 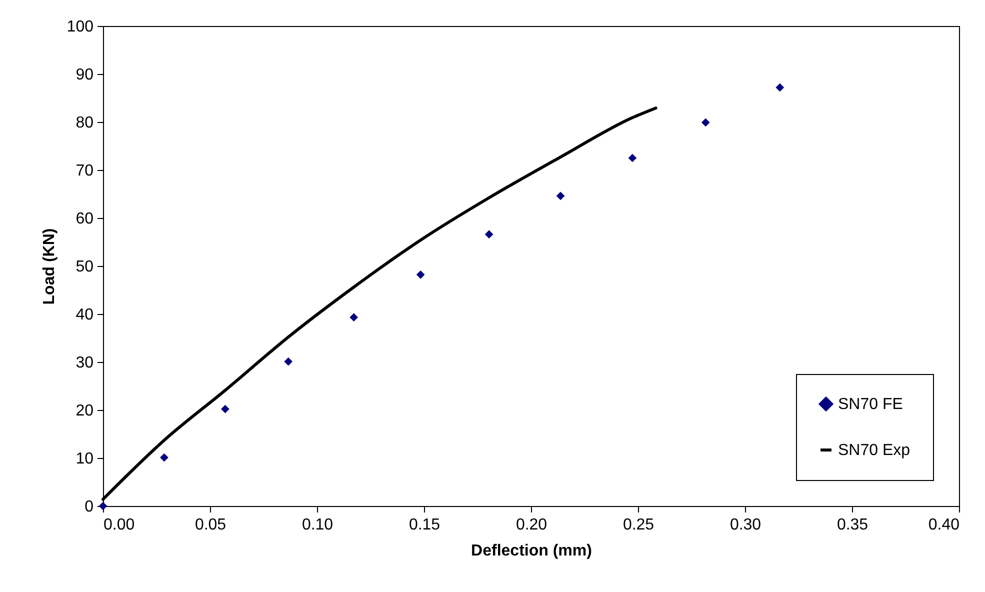 I want to click on y-tick-label: 90, so click(x=85, y=75).